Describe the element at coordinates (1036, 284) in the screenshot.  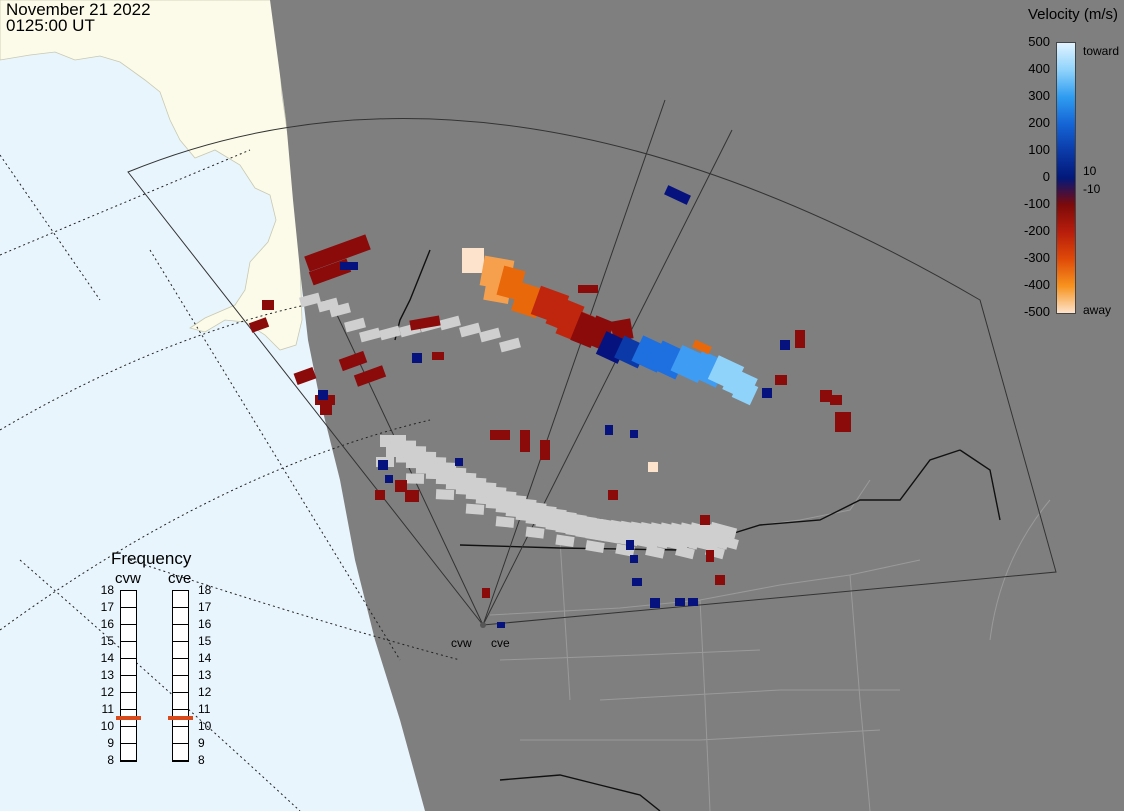
I see `legend-tick: -400` at that location.